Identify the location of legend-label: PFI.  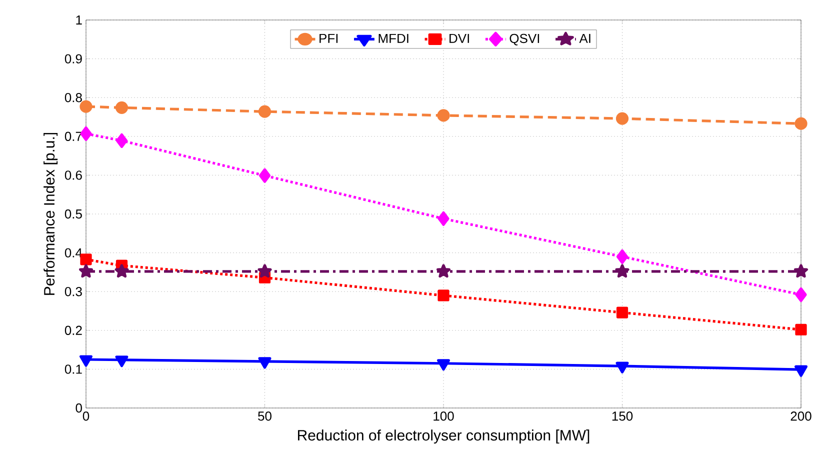
(329, 38).